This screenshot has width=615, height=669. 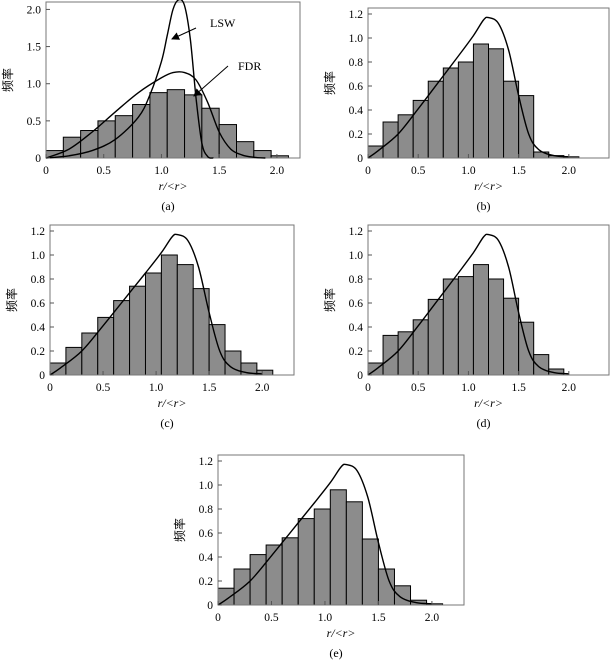 I want to click on y-tick-label: 0.5, so click(x=34, y=122).